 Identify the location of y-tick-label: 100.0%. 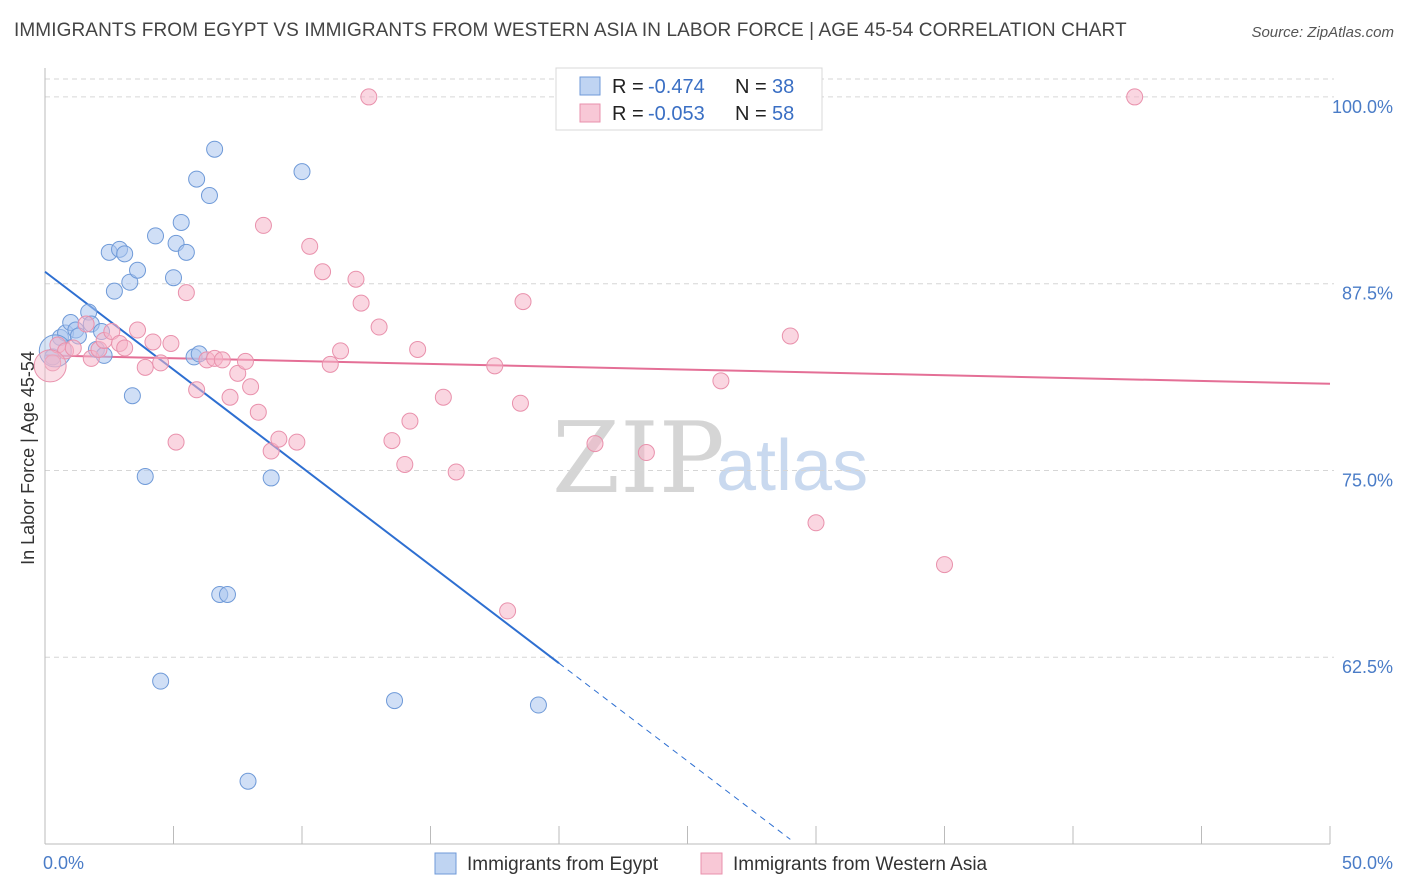
(1362, 107).